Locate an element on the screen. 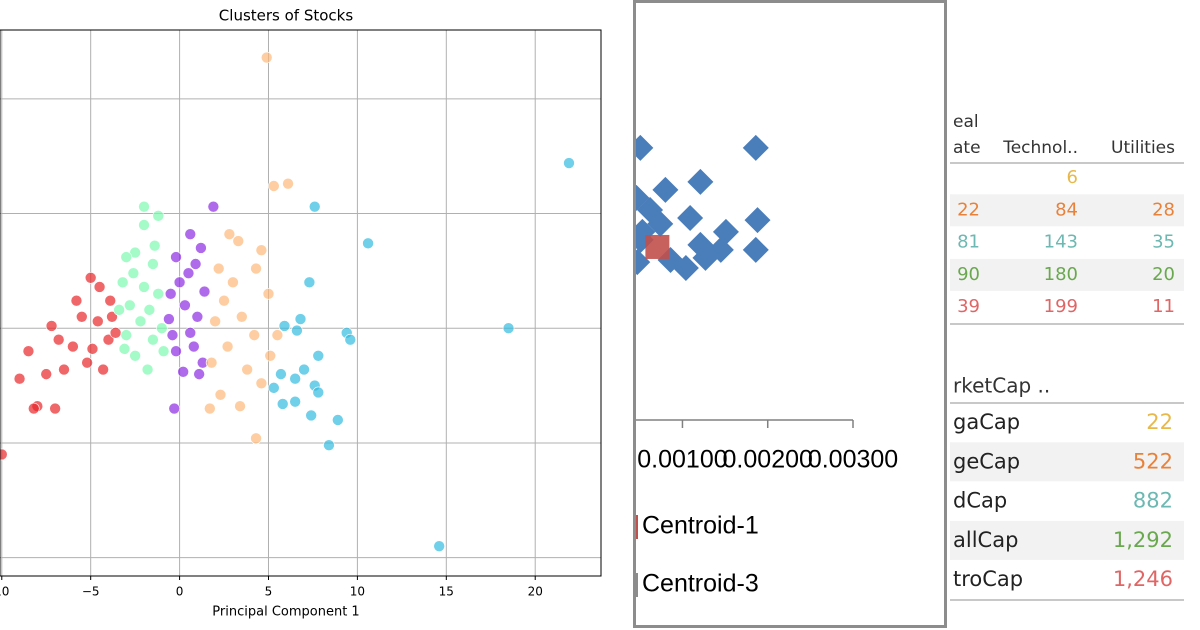 The width and height of the screenshot is (1200, 630). column-header: Utilities is located at coordinates (1143, 148).